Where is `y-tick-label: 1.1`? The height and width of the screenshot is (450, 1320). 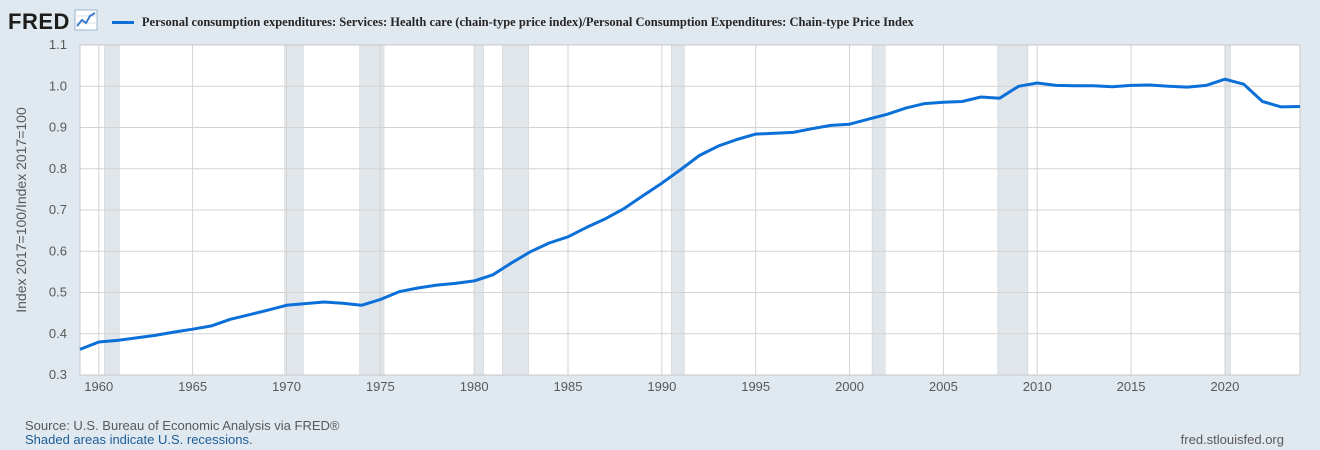
y-tick-label: 1.1 is located at coordinates (58, 44).